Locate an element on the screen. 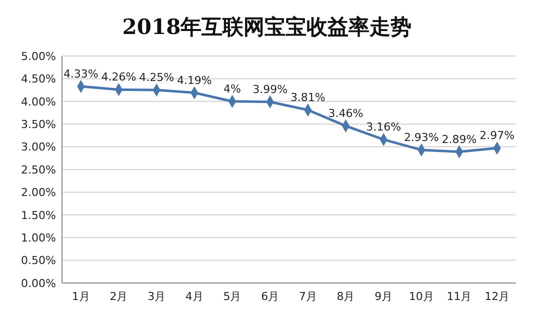  y-tick-label: 2.50% is located at coordinates (38, 169).